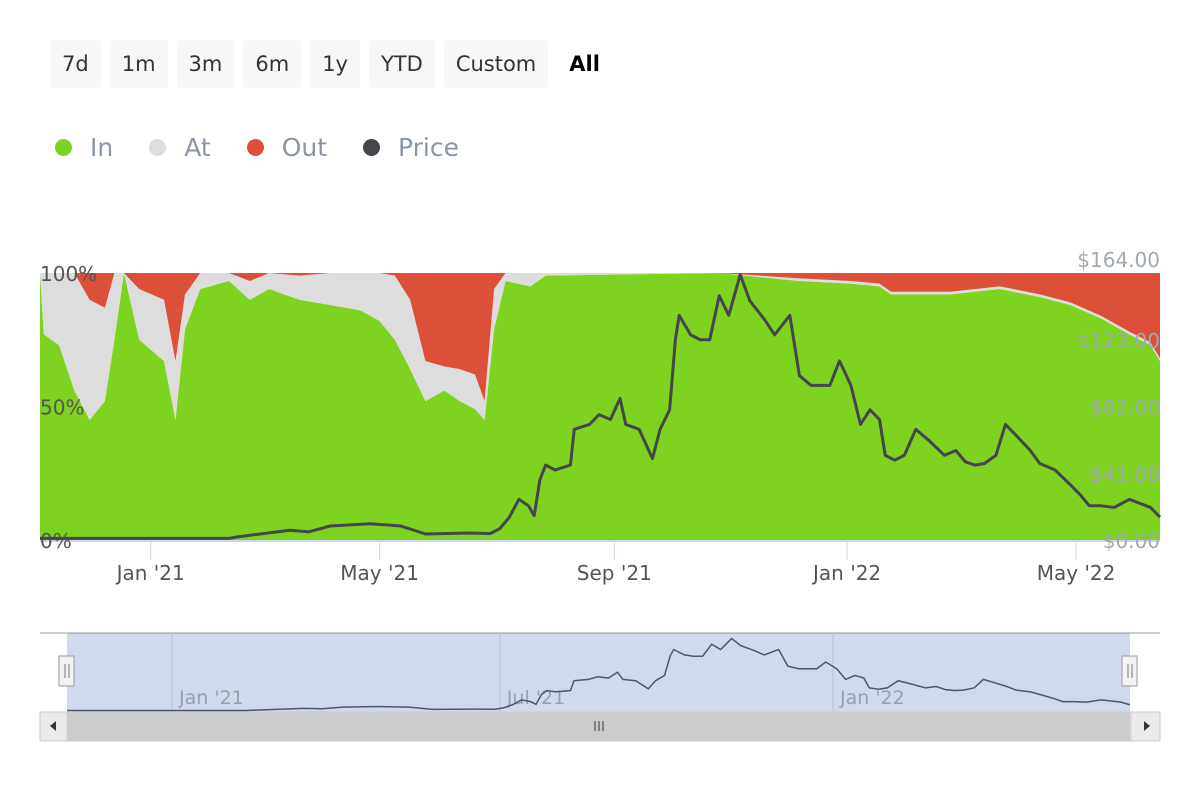  What do you see at coordinates (372, 147) in the screenshot?
I see `legend-dot-price` at bounding box center [372, 147].